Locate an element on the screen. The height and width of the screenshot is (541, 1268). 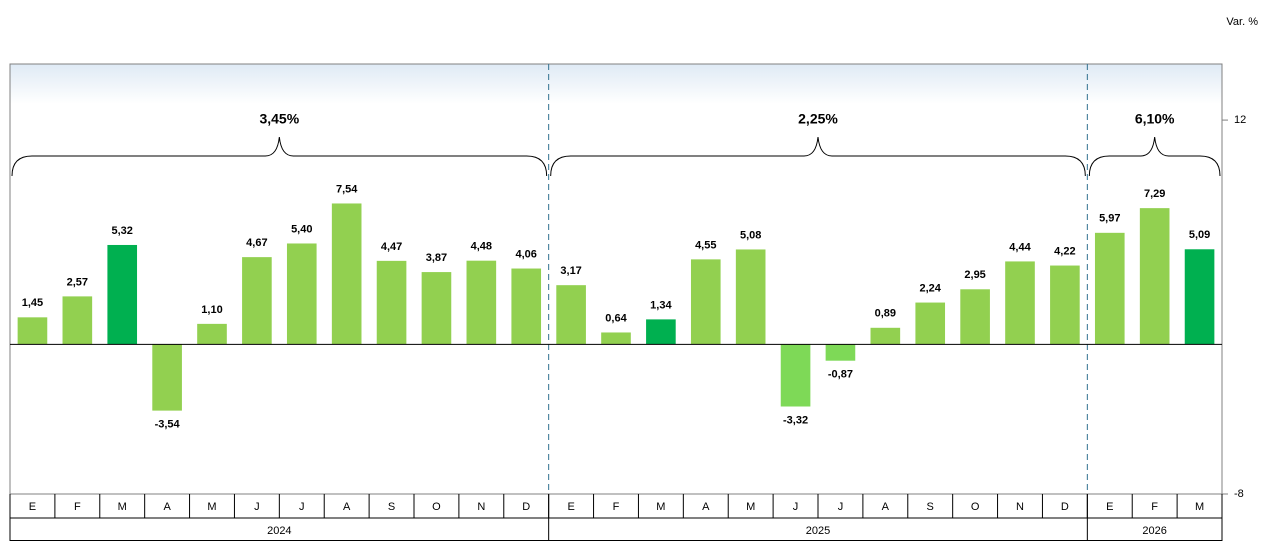
value-label: 4,44 is located at coordinates (1020, 247).